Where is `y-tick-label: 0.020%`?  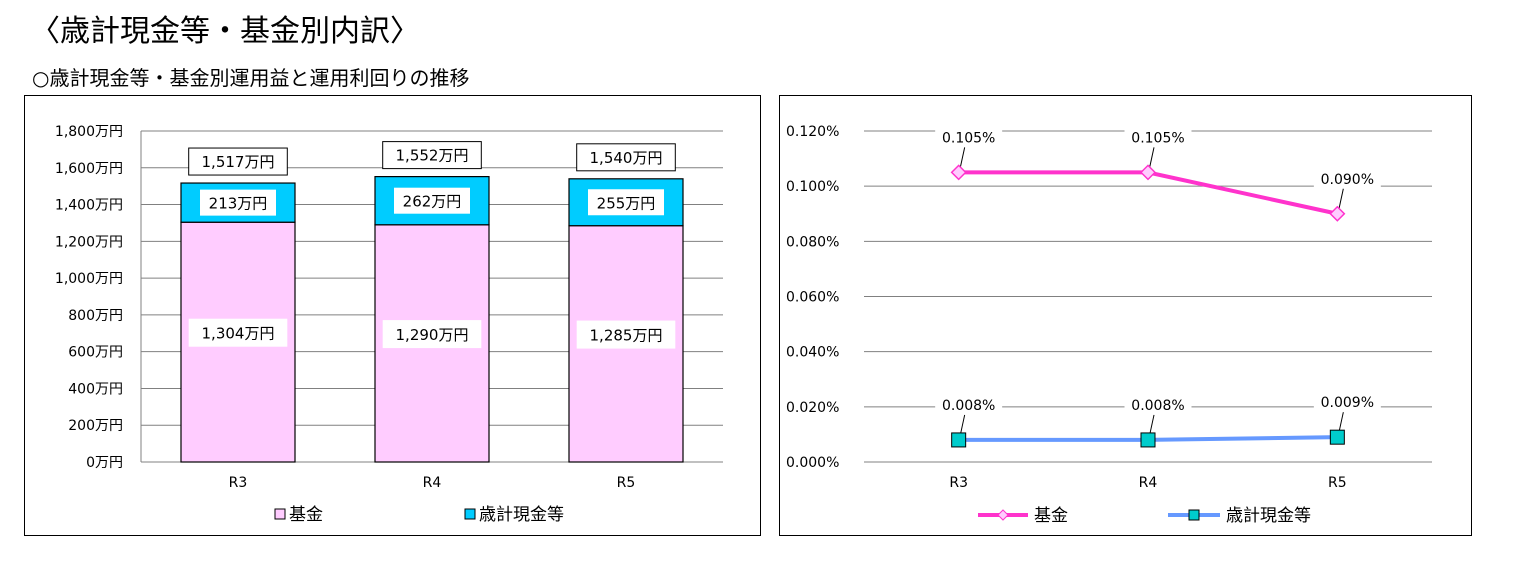
y-tick-label: 0.020% is located at coordinates (812, 408).